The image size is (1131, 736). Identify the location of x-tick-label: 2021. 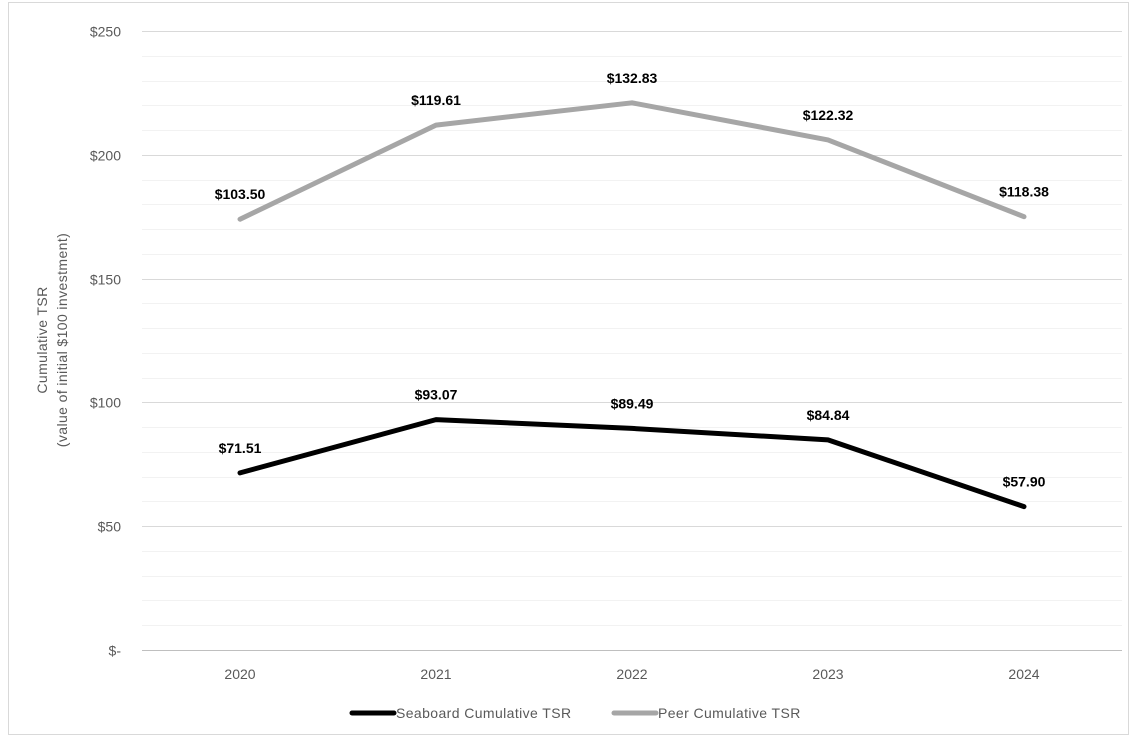
(435, 674).